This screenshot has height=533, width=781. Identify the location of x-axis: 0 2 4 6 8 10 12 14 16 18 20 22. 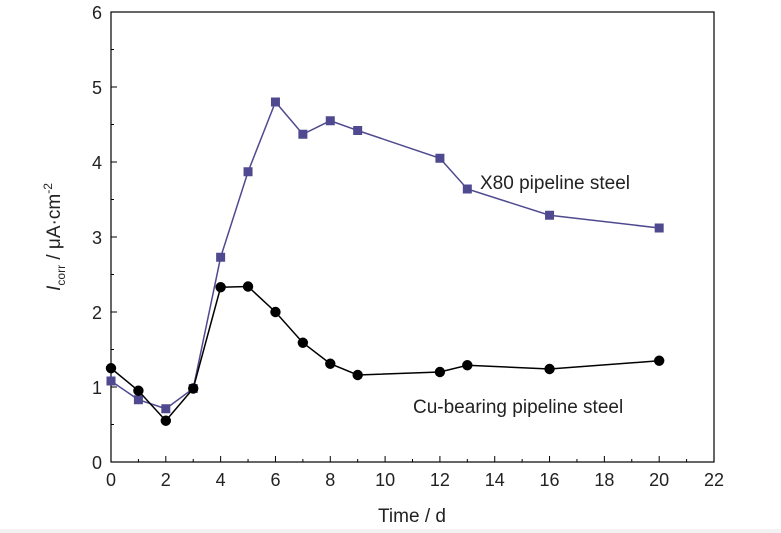
(415, 473).